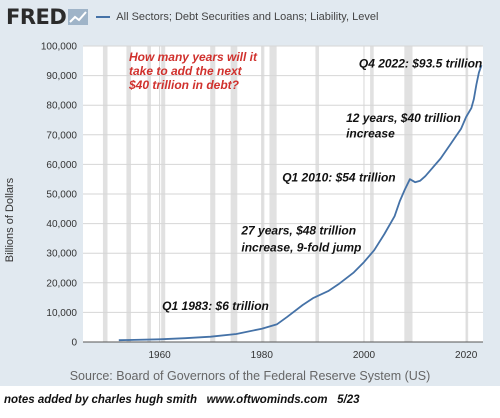 This screenshot has height=418, width=500. Describe the element at coordinates (61, 313) in the screenshot. I see `y-tick-label: 10,000` at that location.